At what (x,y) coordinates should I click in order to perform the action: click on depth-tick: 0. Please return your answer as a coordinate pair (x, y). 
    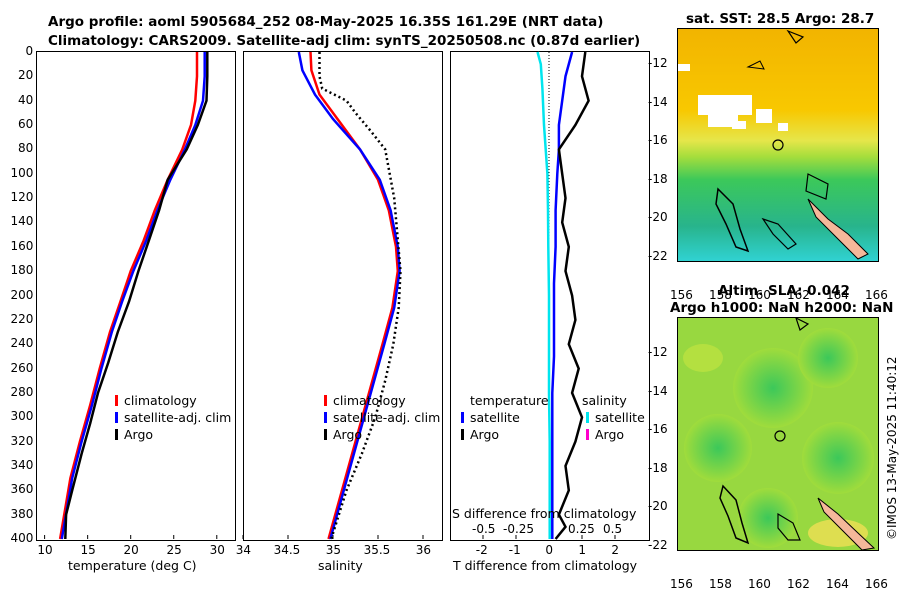
    Looking at the image, I should click on (29, 51).